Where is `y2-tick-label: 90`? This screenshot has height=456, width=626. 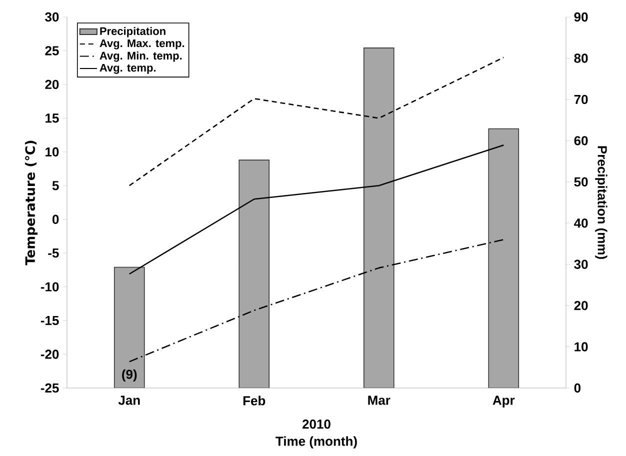 y2-tick-label: 90 is located at coordinates (581, 17).